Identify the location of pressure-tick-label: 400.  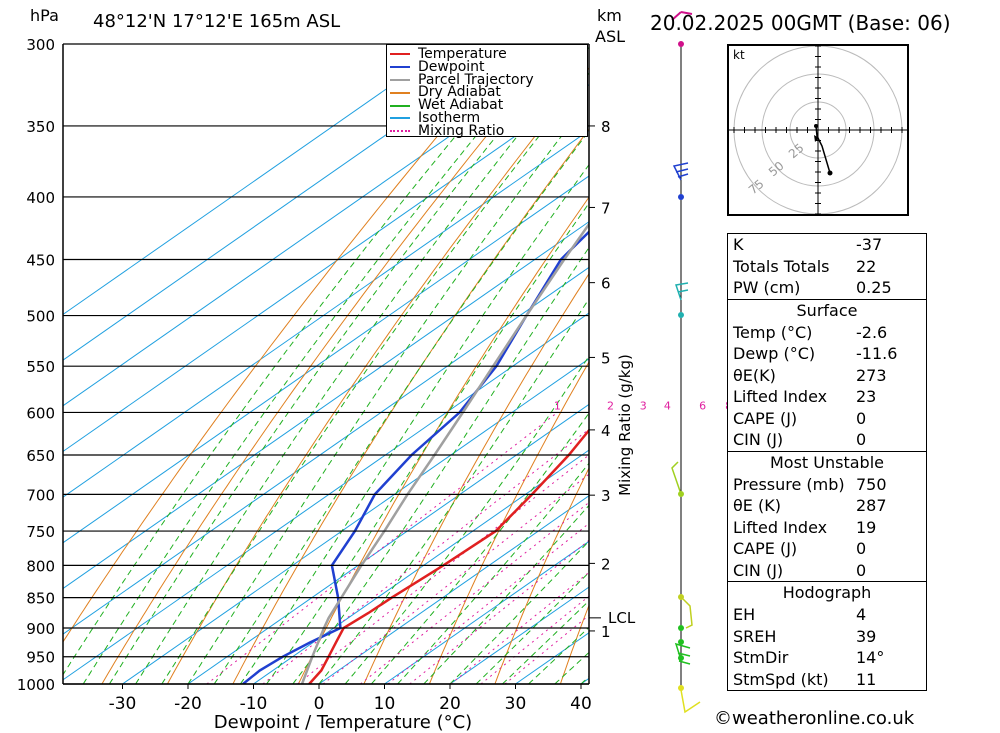
(40, 198).